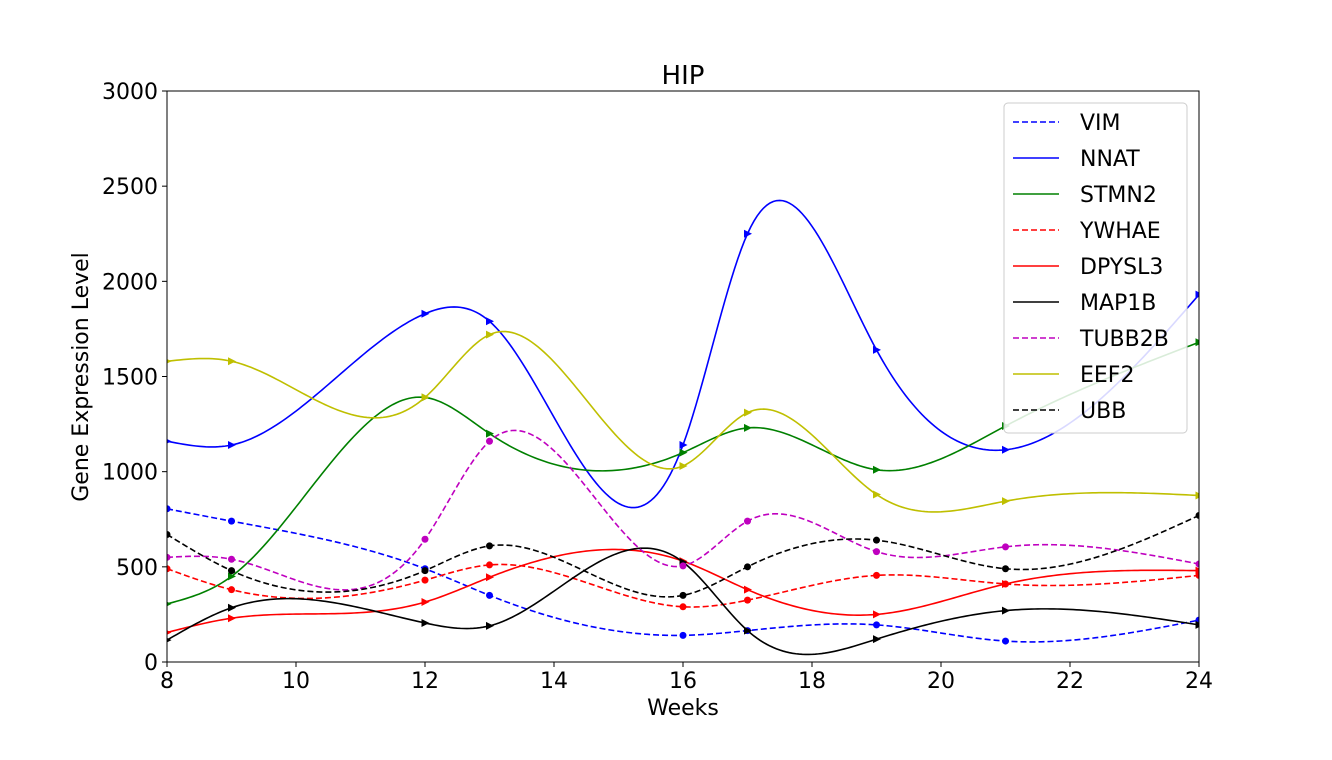 The width and height of the screenshot is (1332, 760). What do you see at coordinates (683, 681) in the screenshot?
I see `x-tick-label: 16` at bounding box center [683, 681].